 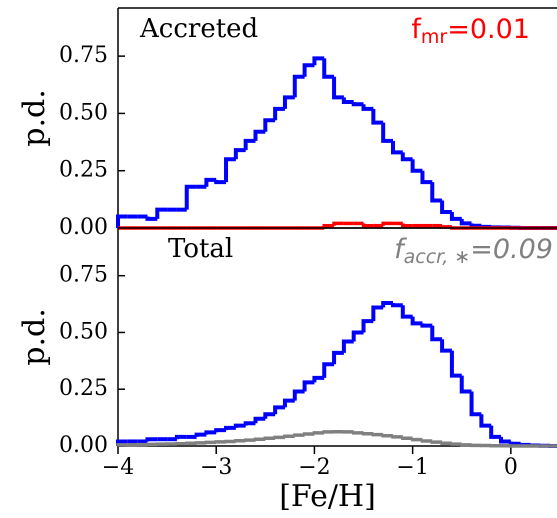 What do you see at coordinates (83, 388) in the screenshot?
I see `y-tick-label: 0.25` at bounding box center [83, 388].